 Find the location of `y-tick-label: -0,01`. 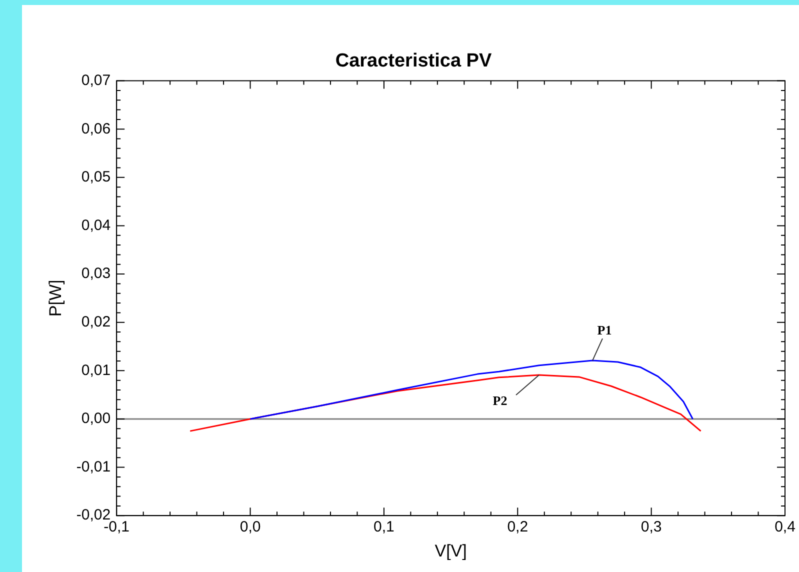

y-tick-label: -0,01 is located at coordinates (93, 467).